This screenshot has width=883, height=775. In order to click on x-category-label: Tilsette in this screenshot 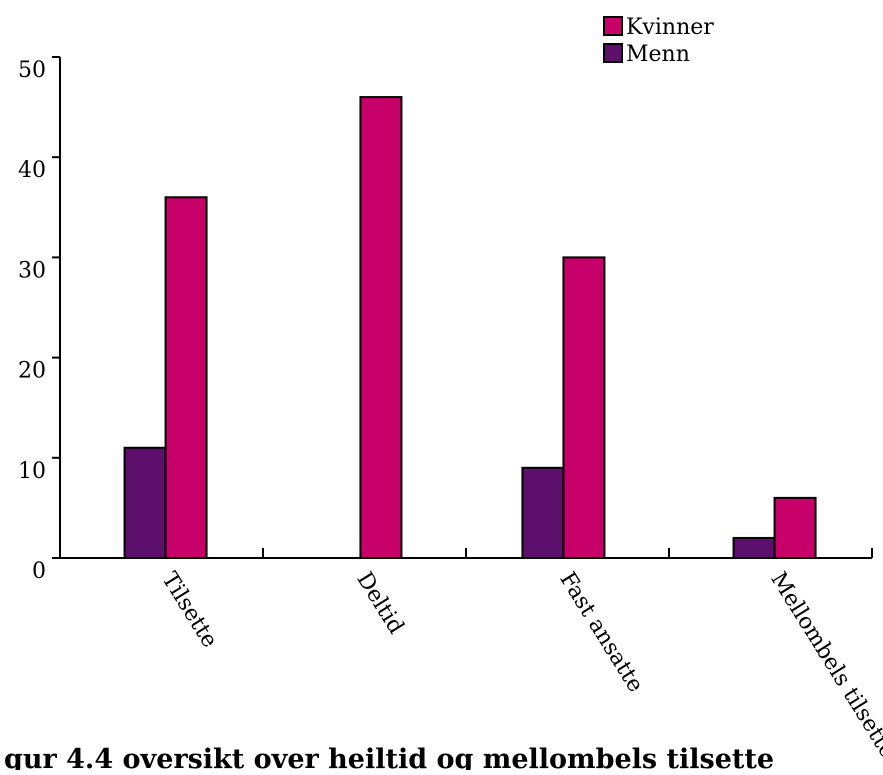, I will do `click(189, 610)`.